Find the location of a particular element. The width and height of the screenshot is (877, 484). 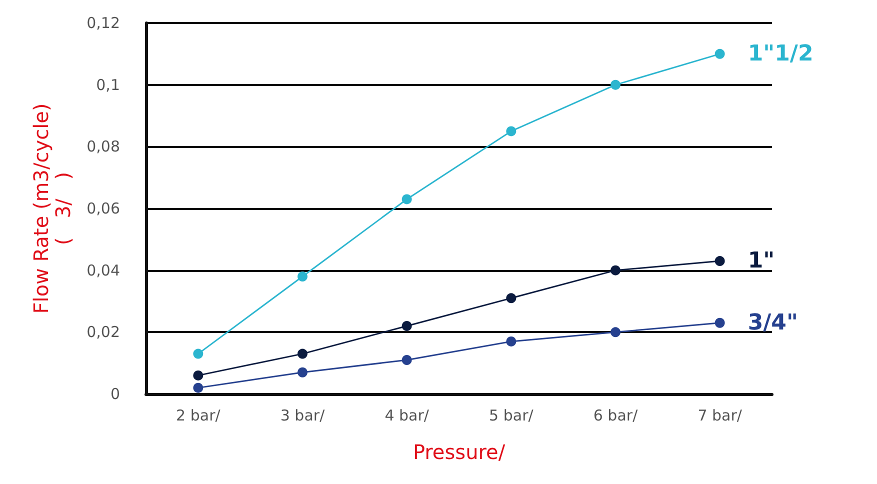

x-tick-label: 5 bar/ is located at coordinates (511, 415).